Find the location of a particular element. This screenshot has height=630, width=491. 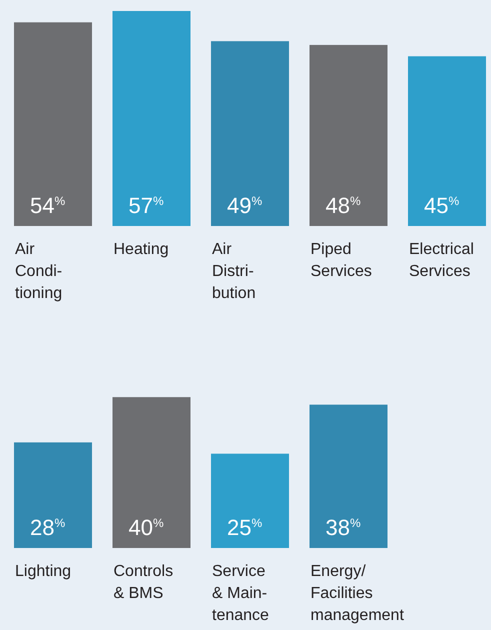

x-tick-label: Piped Services is located at coordinates (341, 260).